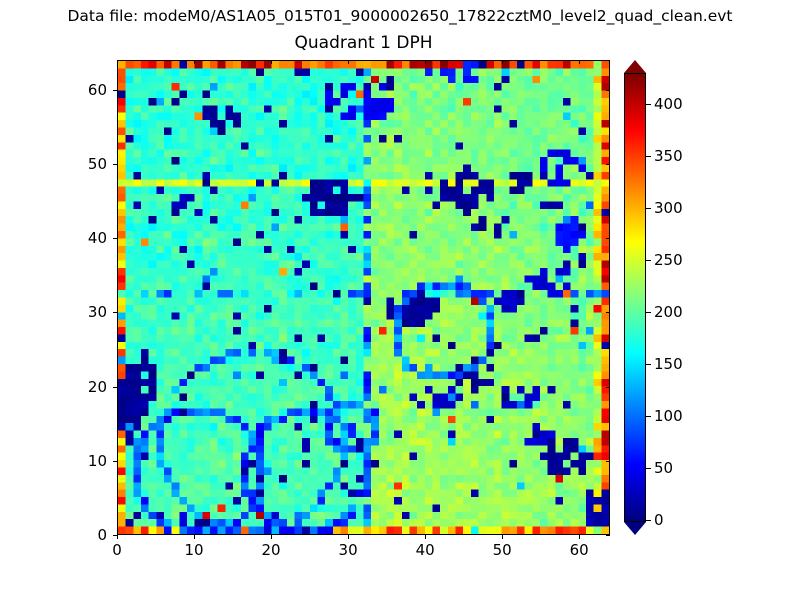 The height and width of the screenshot is (600, 800). Describe the element at coordinates (194, 550) in the screenshot. I see `x-tick-label: 10` at that location.